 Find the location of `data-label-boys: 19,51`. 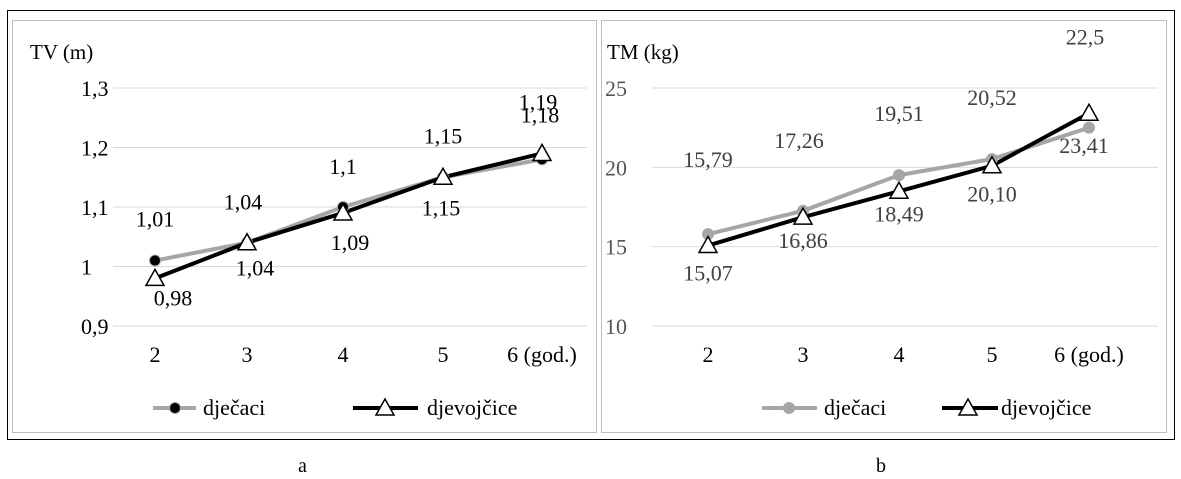

data-label-boys: 19,51 is located at coordinates (899, 113).